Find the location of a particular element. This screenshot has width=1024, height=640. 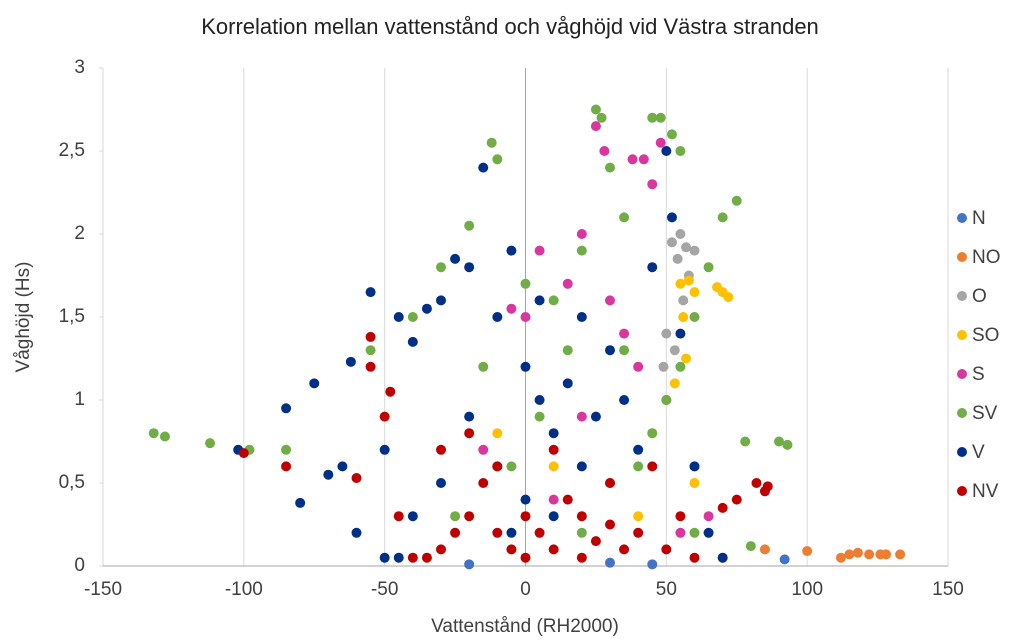

x-tick-label: -50 is located at coordinates (384, 589).